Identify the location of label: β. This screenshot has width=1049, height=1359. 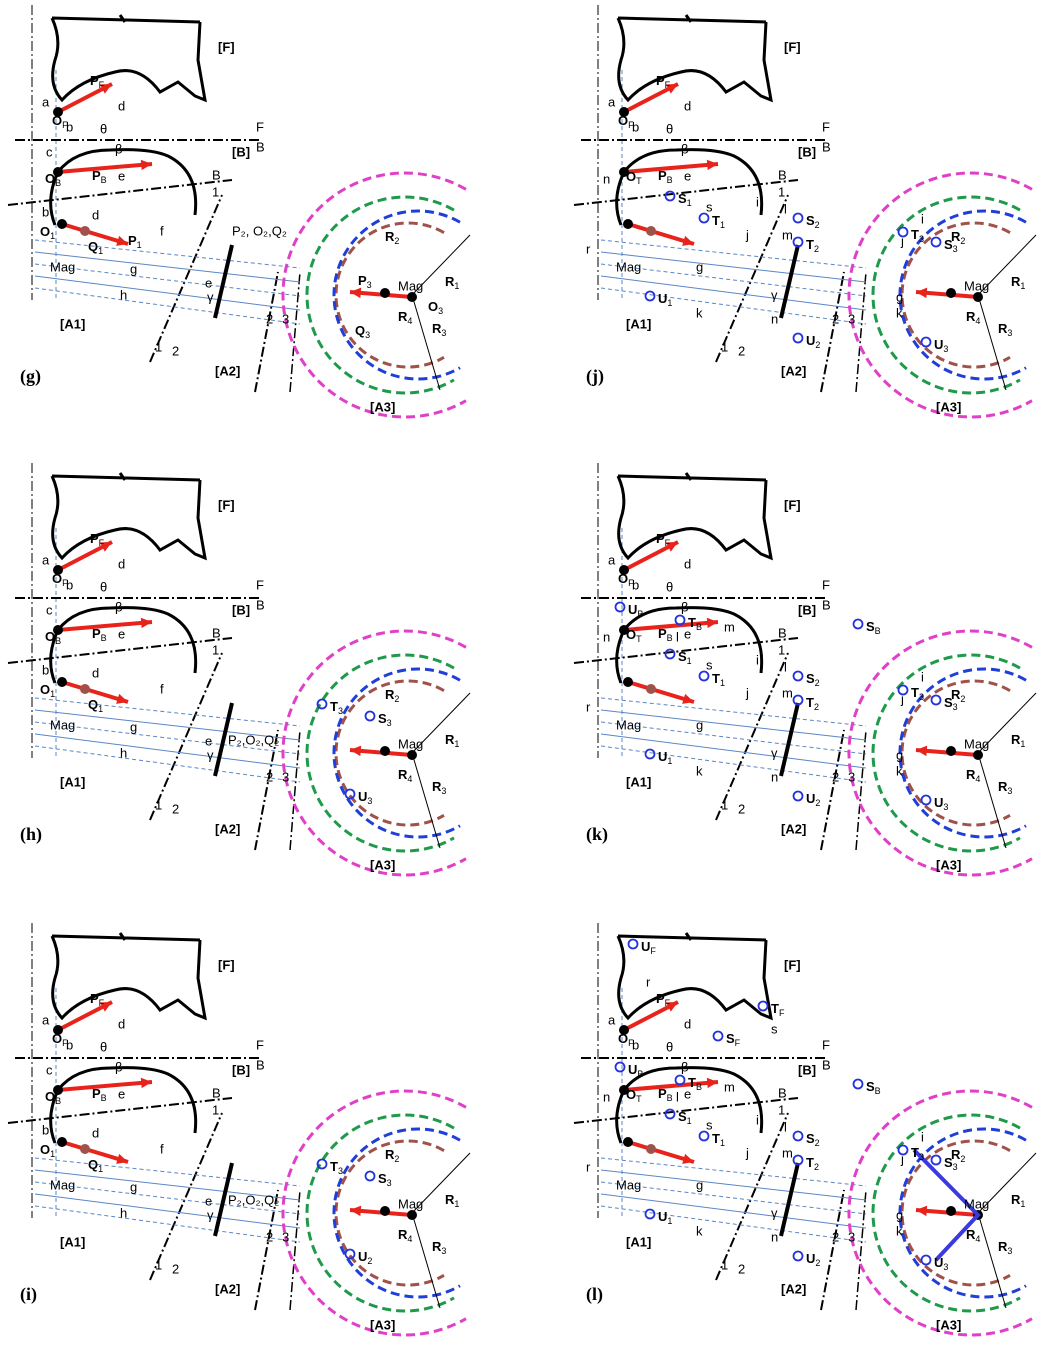
(118, 606).